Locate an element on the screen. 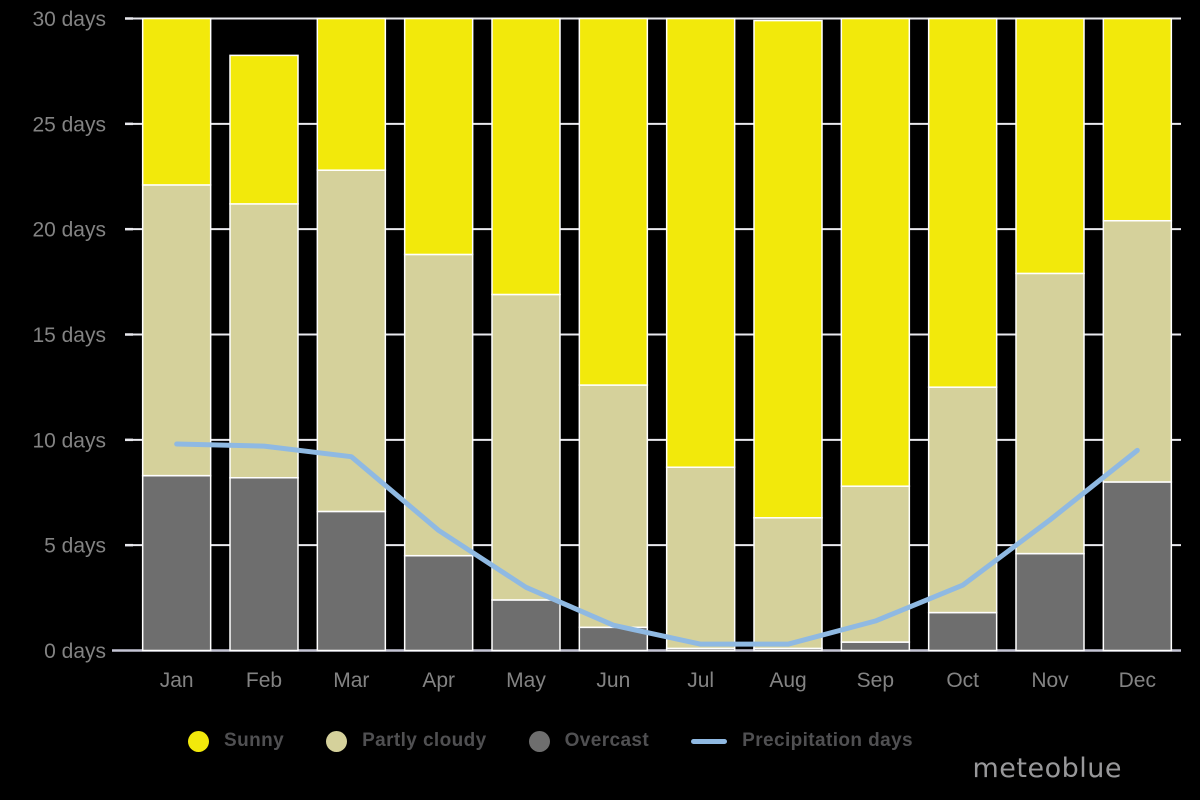  bar-may-partly-cloudy is located at coordinates (526, 447).